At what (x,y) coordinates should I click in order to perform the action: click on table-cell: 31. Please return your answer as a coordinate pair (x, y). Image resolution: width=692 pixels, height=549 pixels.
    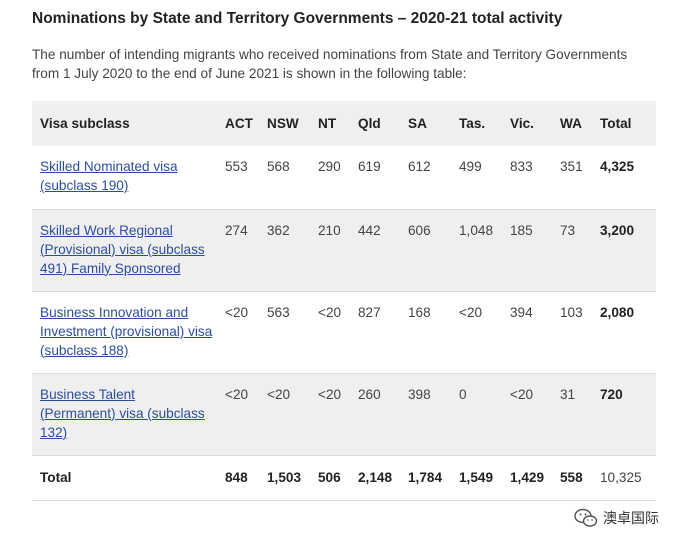
    Looking at the image, I should click on (574, 414).